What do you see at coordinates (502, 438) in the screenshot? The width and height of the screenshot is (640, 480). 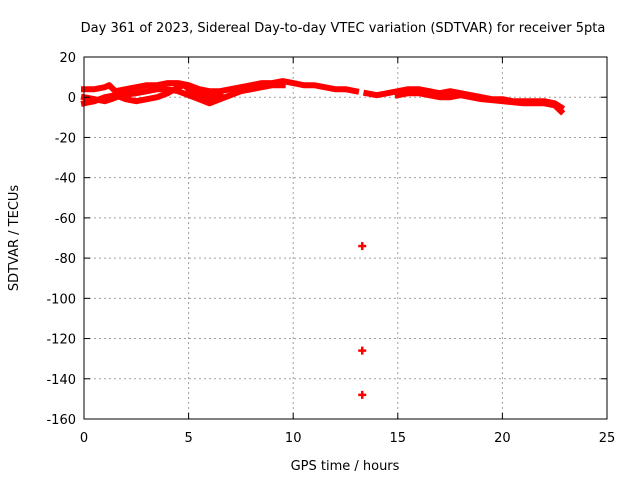 I see `x-tick-label: 20` at bounding box center [502, 438].